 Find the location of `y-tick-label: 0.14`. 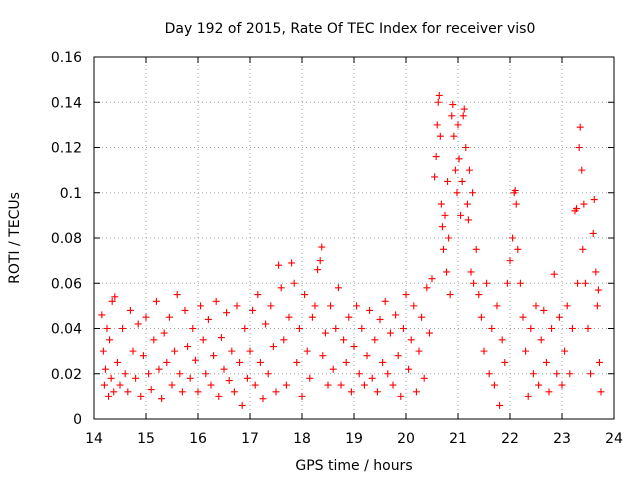

y-tick-label: 0.14 is located at coordinates (66, 103).